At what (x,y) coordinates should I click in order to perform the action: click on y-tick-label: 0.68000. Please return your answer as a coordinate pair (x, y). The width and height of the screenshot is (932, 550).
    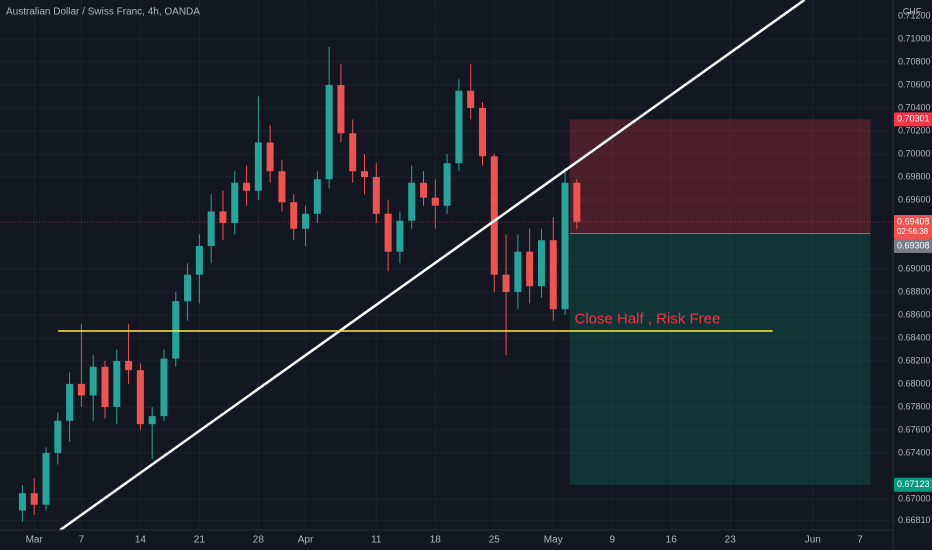
    Looking at the image, I should click on (914, 383).